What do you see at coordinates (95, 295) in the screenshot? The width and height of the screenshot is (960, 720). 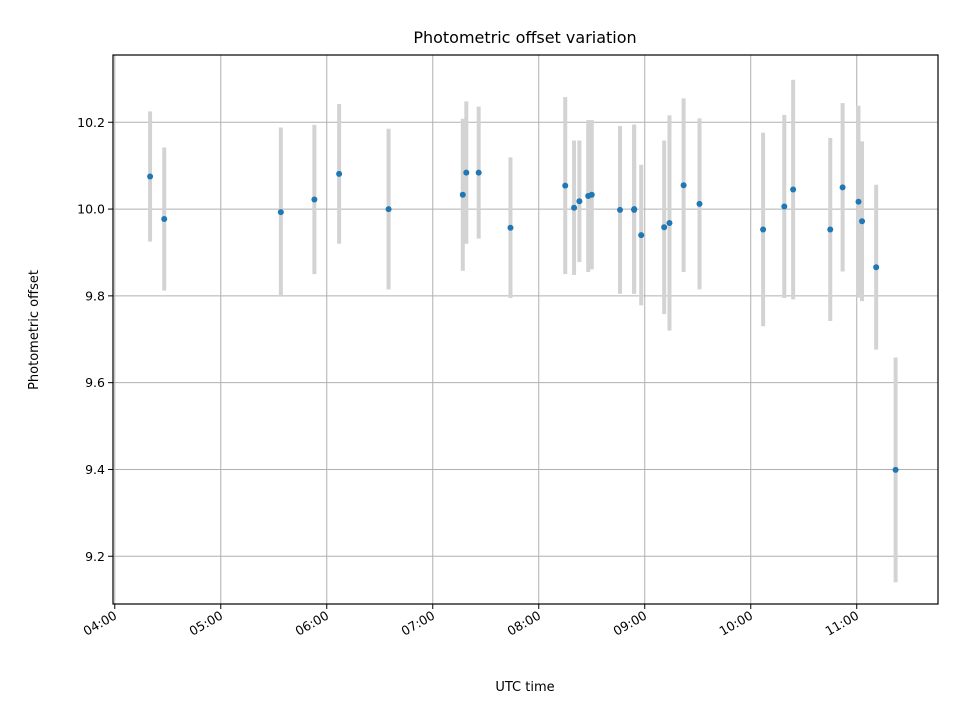 I see `y-tick-label: 9.8` at bounding box center [95, 295].